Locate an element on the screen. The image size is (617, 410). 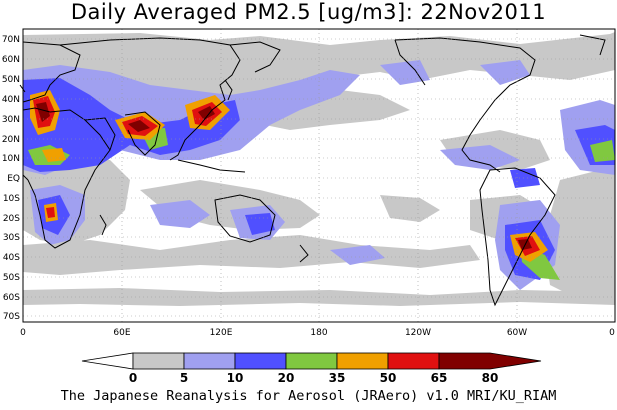
lat-label: EQ is located at coordinates (13, 179).